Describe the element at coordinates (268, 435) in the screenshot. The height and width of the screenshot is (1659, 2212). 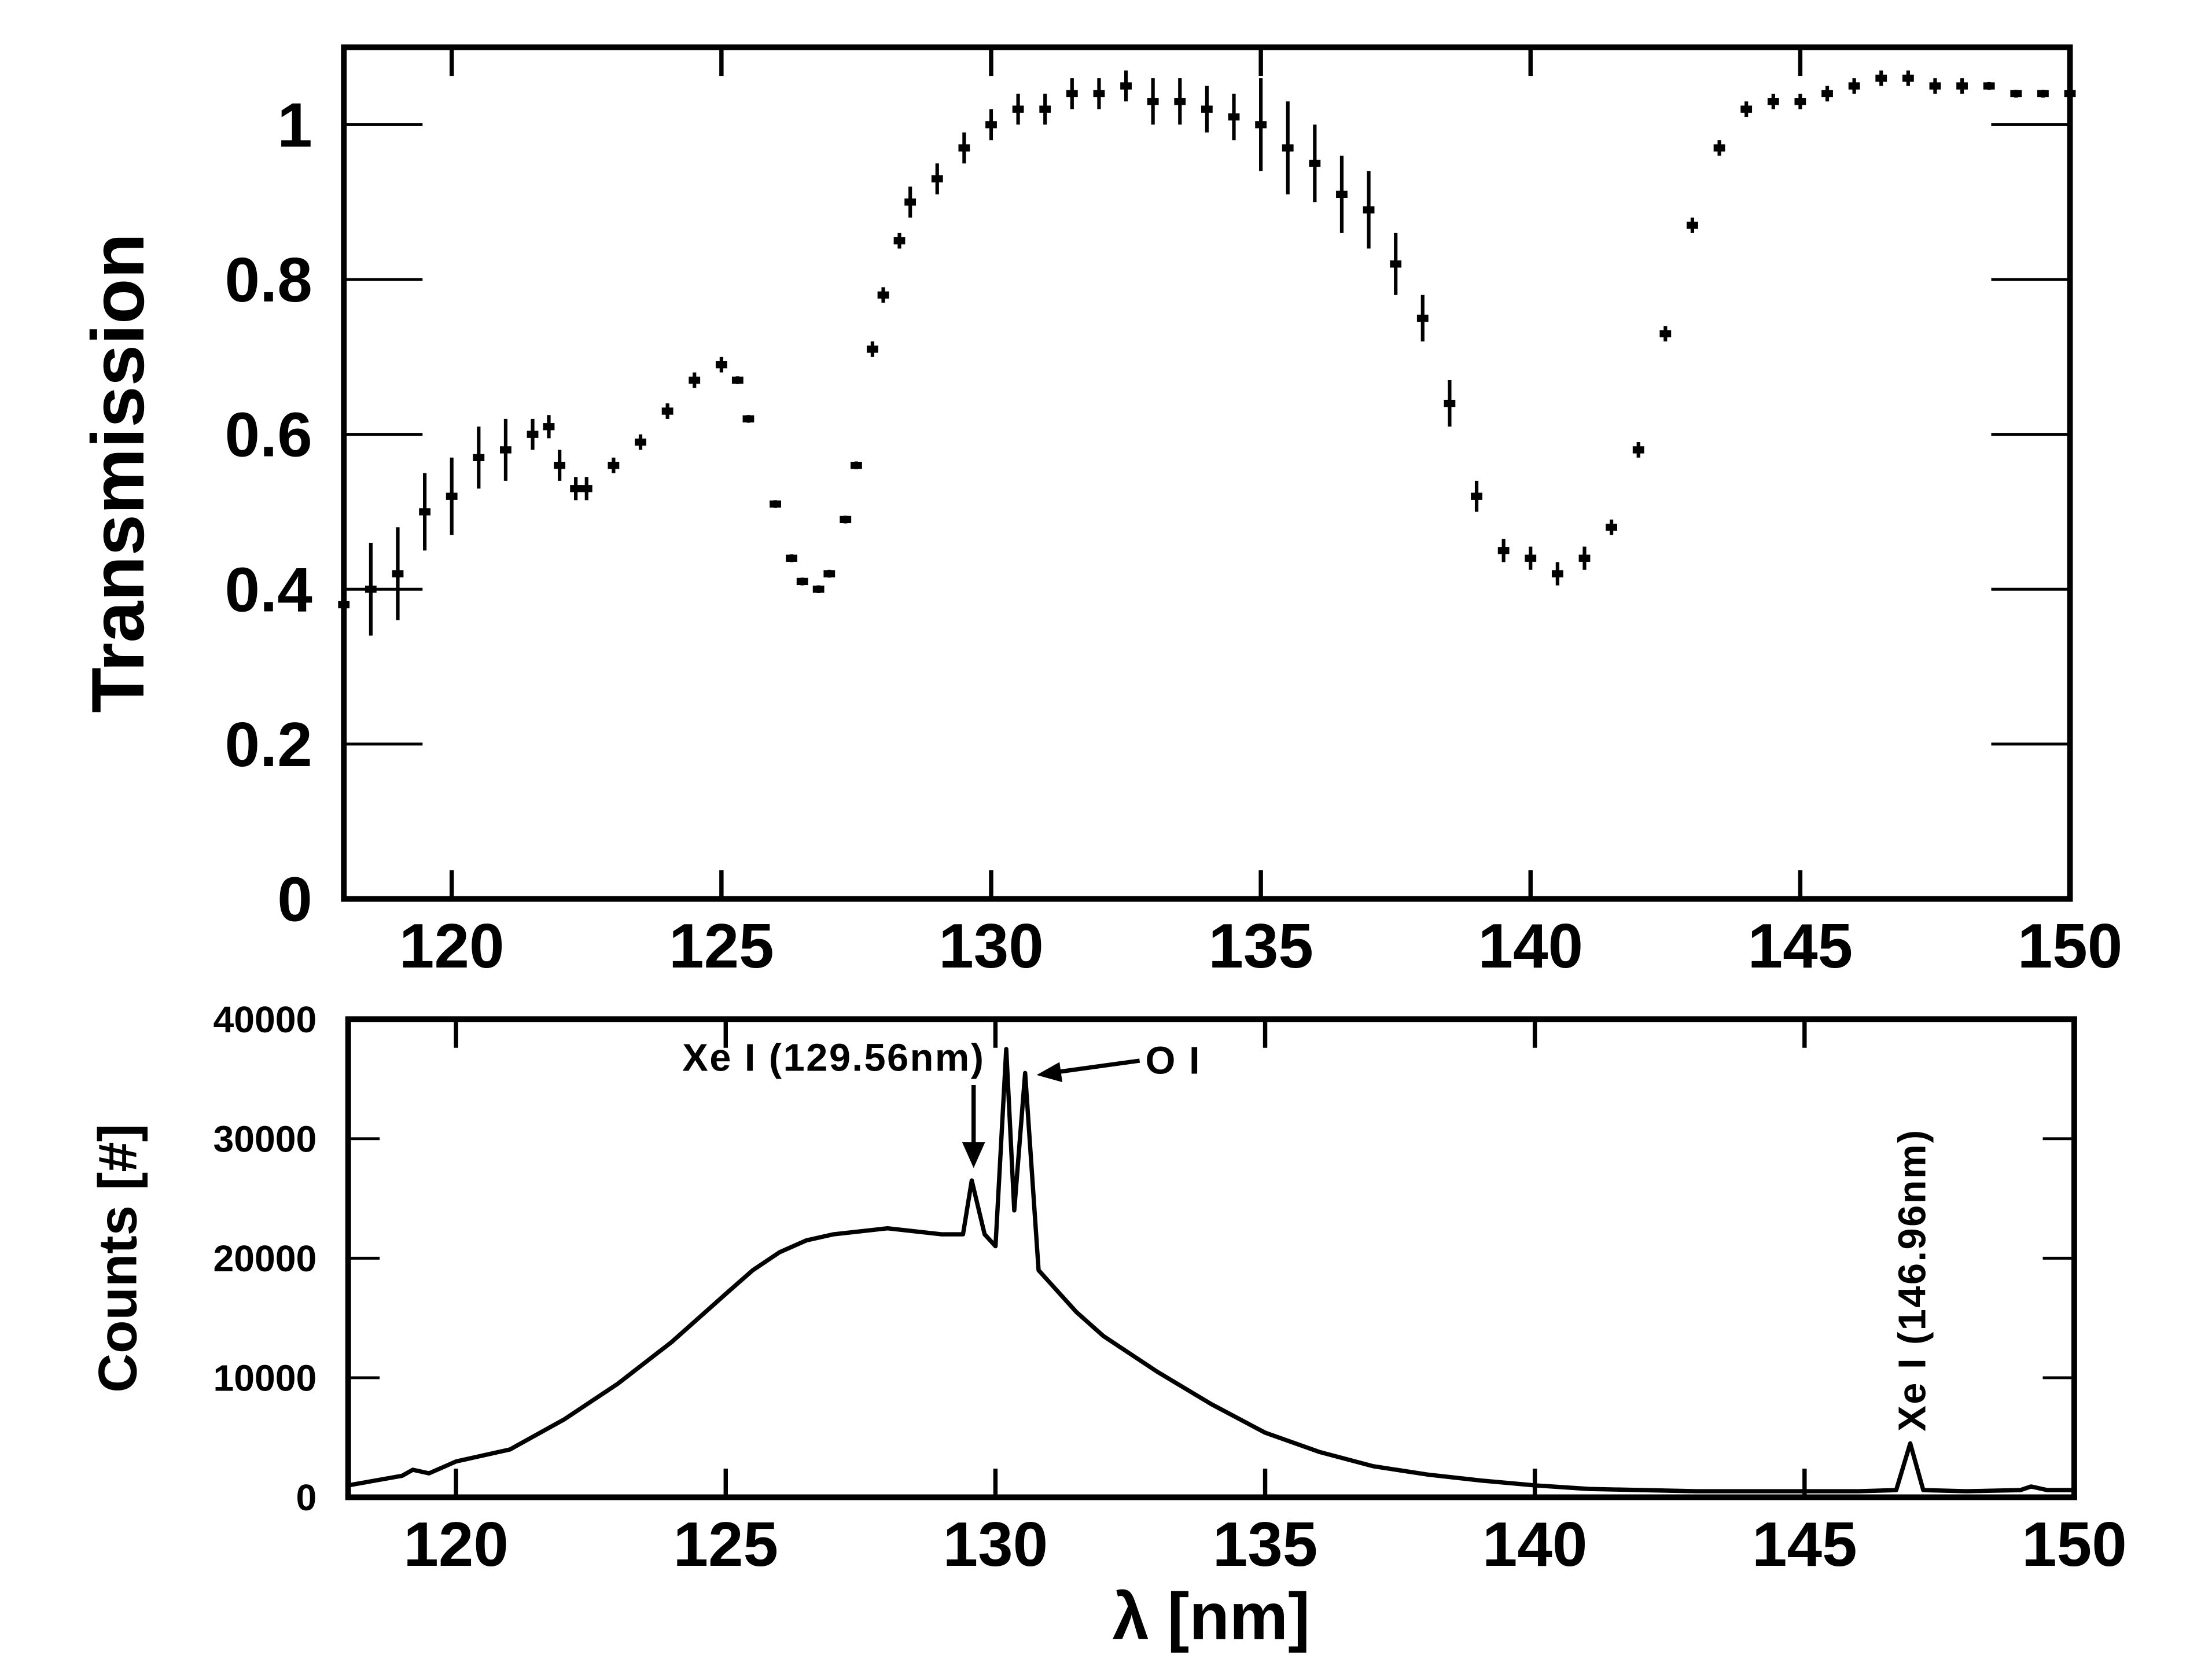
I see `y-tick-label: 0.6` at that location.